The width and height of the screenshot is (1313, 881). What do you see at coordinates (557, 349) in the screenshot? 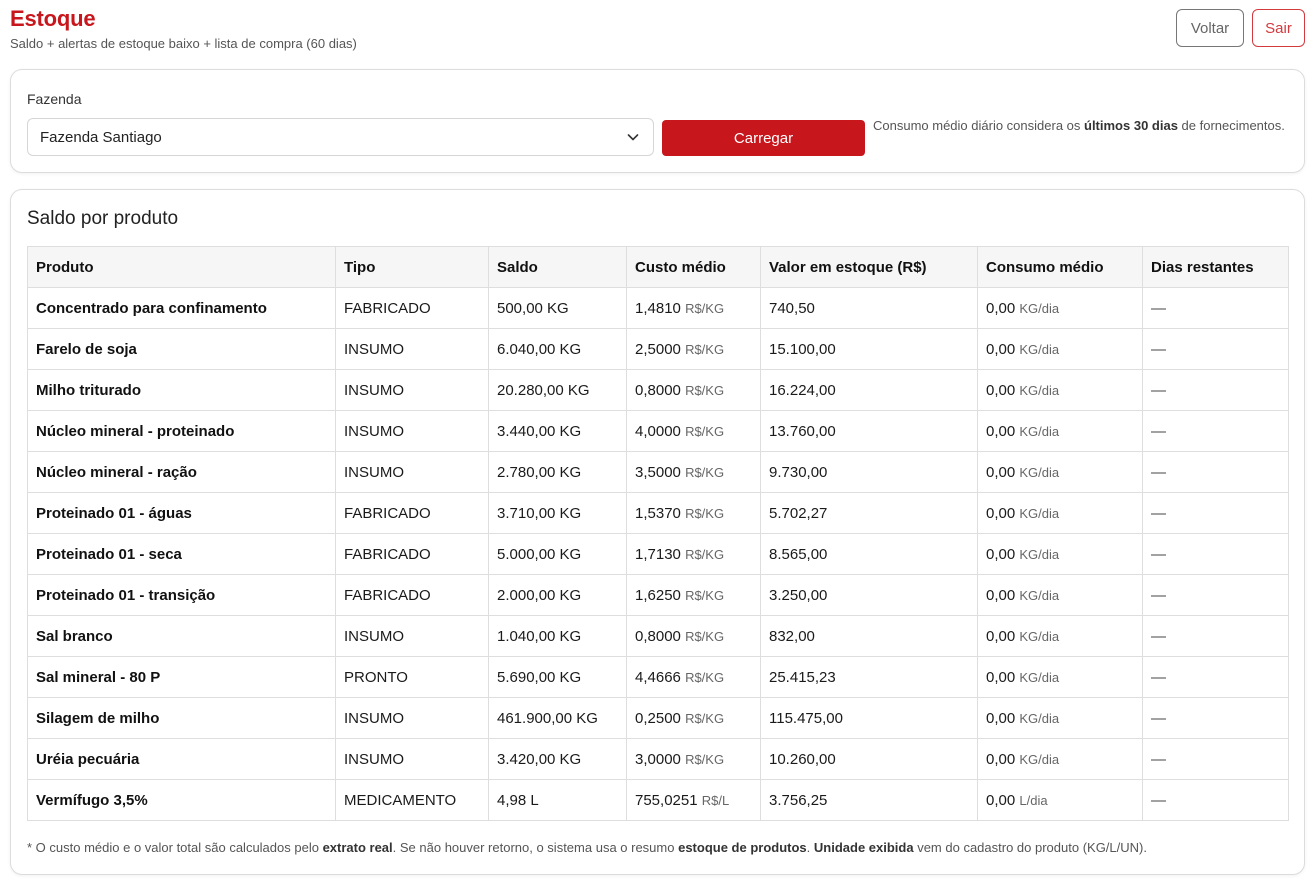
I see `cell-saldo: 6.040,00 KG` at bounding box center [557, 349].